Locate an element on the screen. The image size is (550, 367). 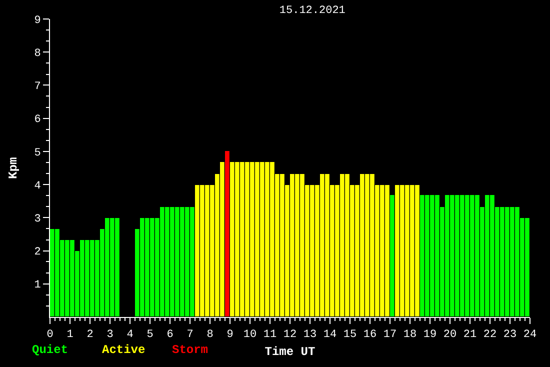
x-tick-label: 1 is located at coordinates (70, 335).